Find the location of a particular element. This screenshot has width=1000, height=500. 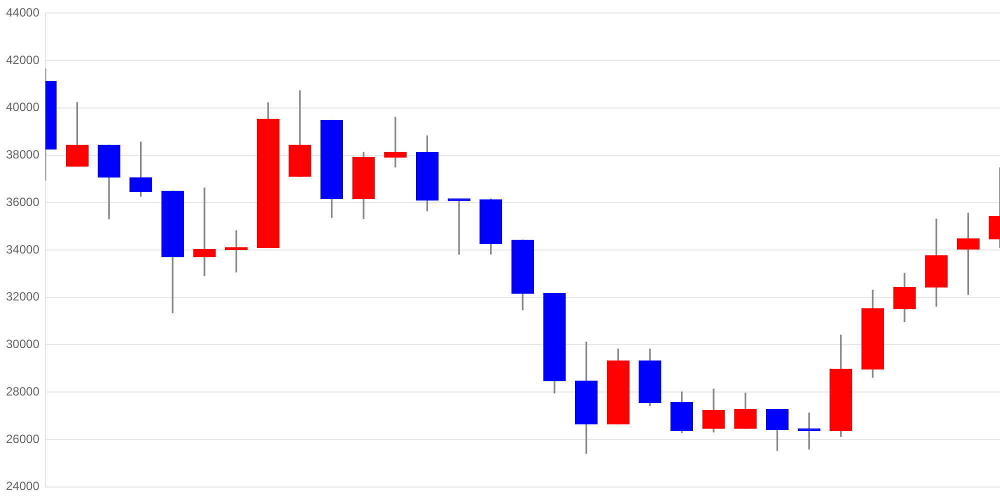

y-tick-label: 26000 is located at coordinates (23, 439).